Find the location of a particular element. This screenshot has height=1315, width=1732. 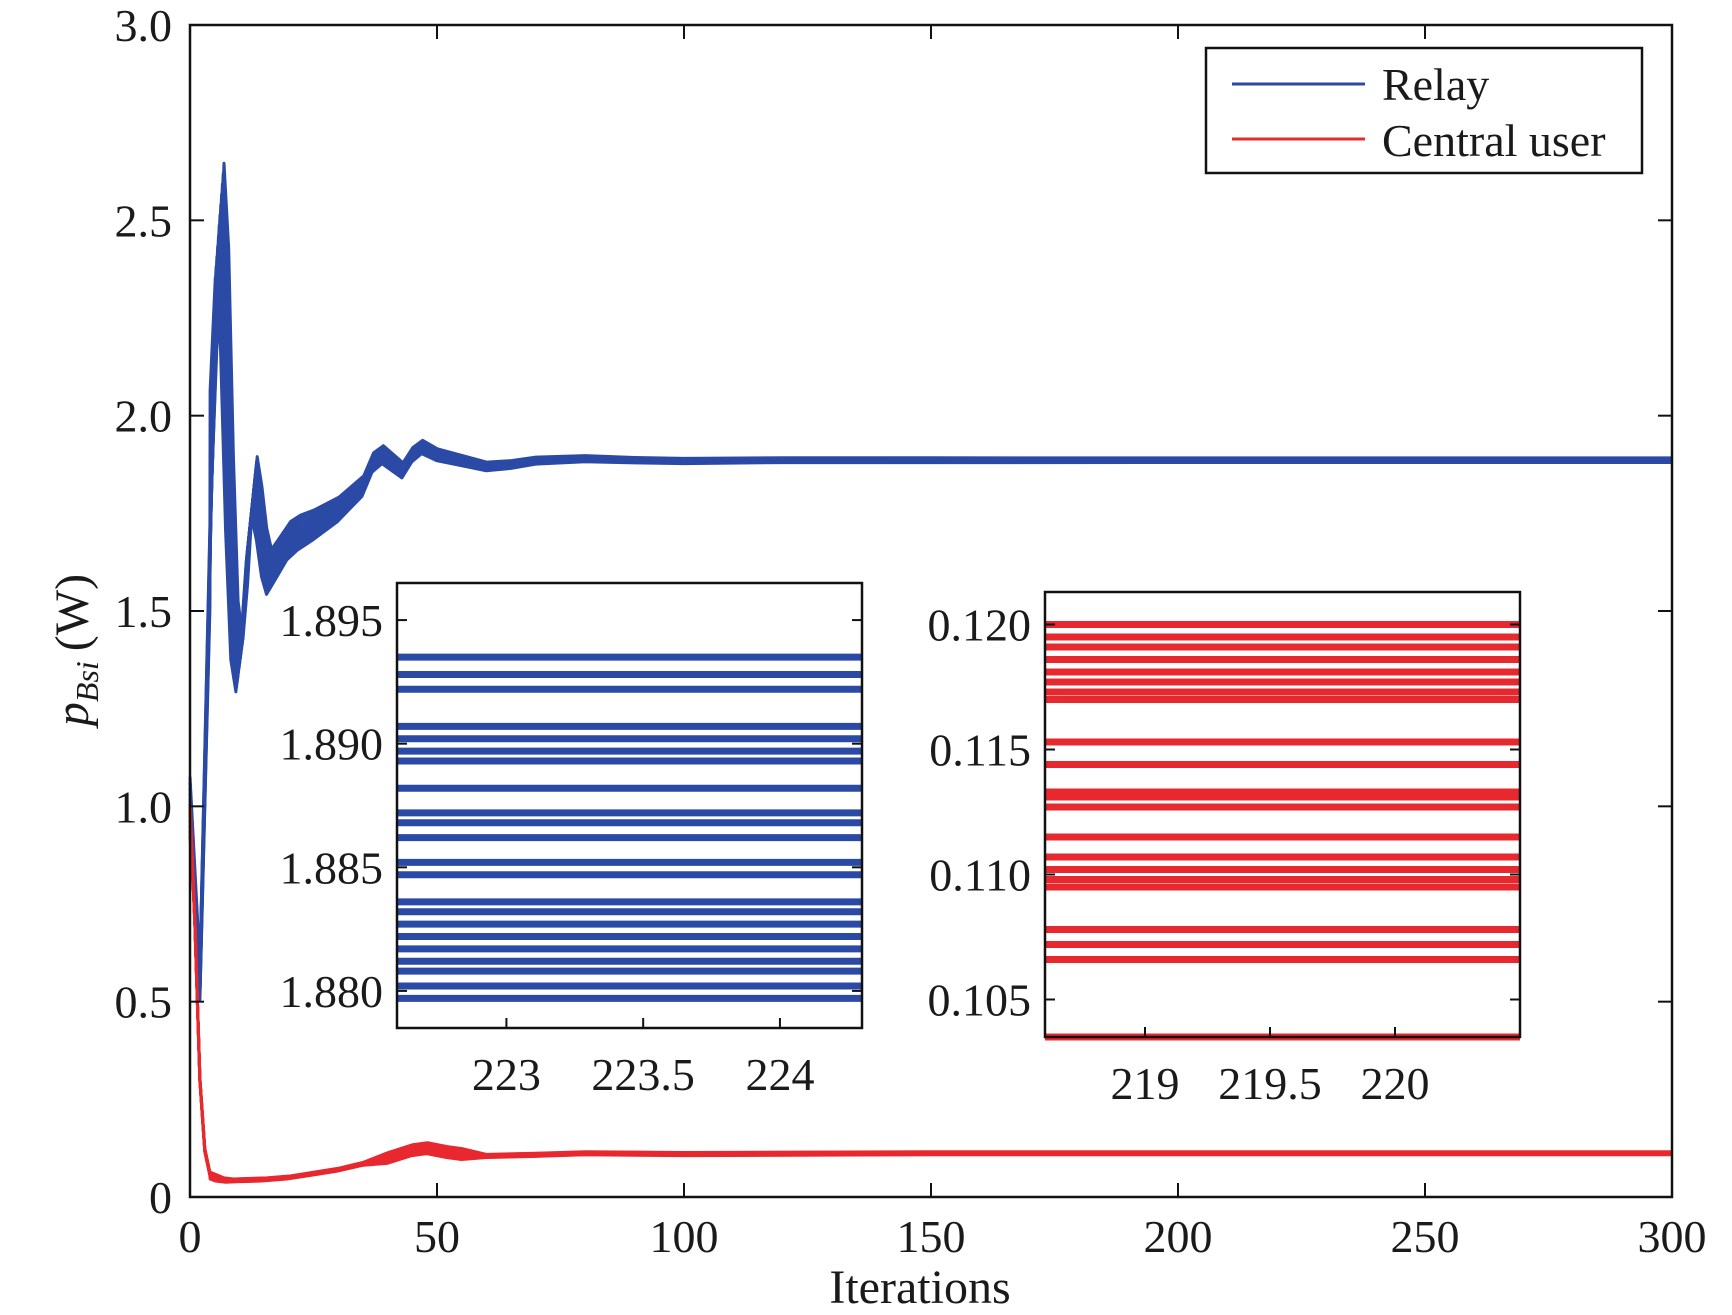

y-axis-label-unit: (W) is located at coordinates (72, 612).